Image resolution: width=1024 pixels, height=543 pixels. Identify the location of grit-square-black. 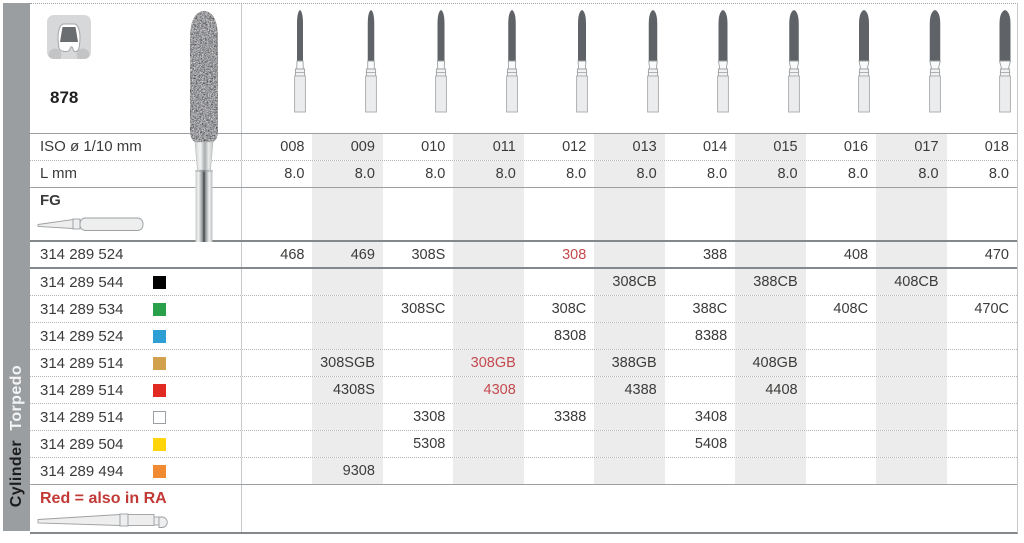
(159, 282).